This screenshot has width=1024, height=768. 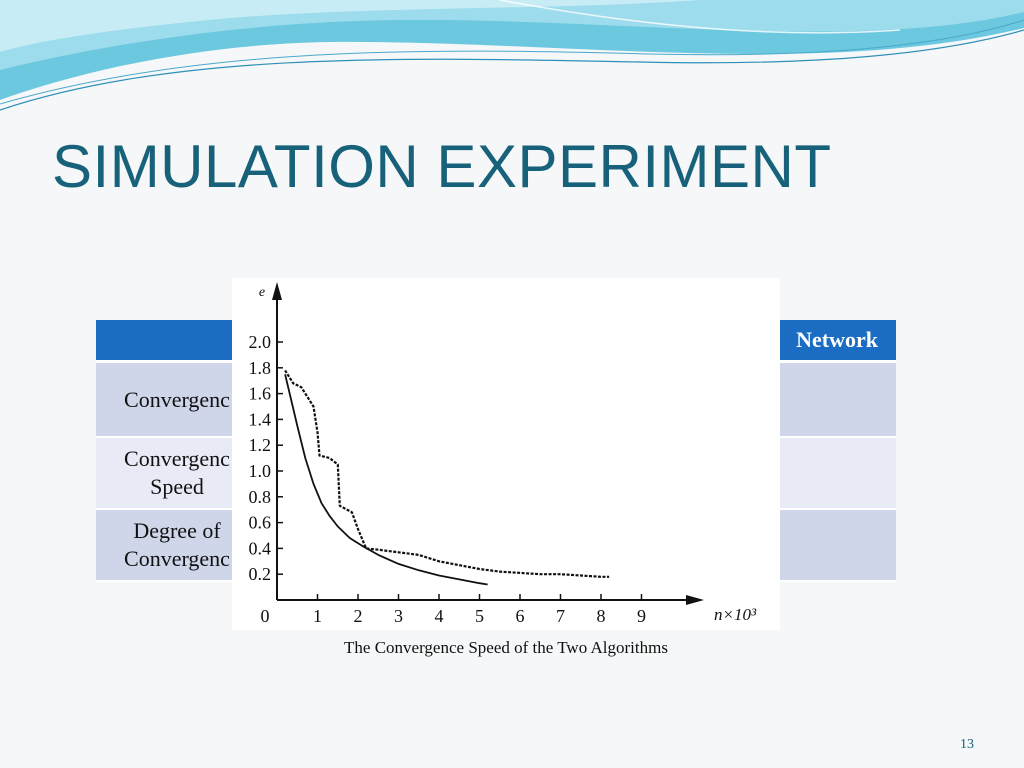 I want to click on y-tick-label: 1.2, so click(x=260, y=445).